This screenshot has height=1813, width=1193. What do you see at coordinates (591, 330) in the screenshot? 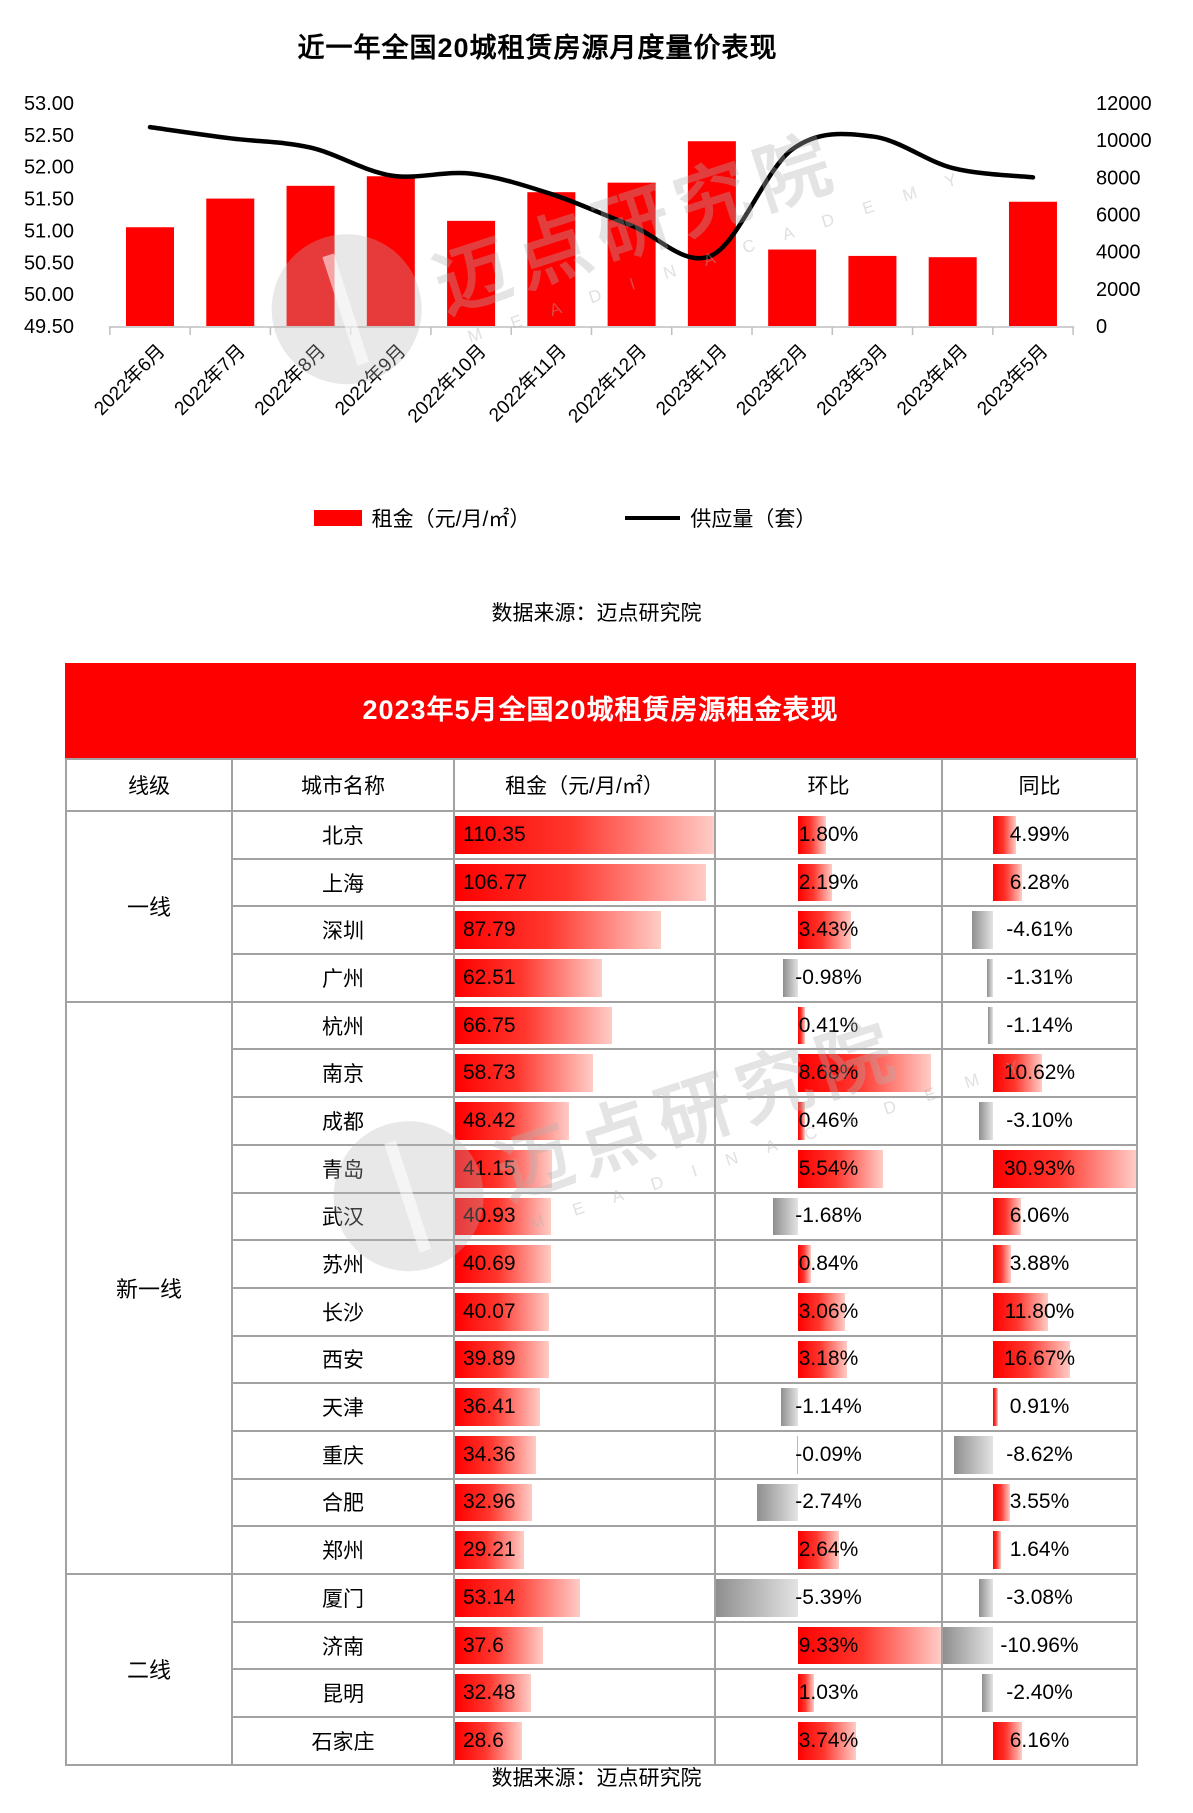
I see `x-axis-line` at bounding box center [591, 330].